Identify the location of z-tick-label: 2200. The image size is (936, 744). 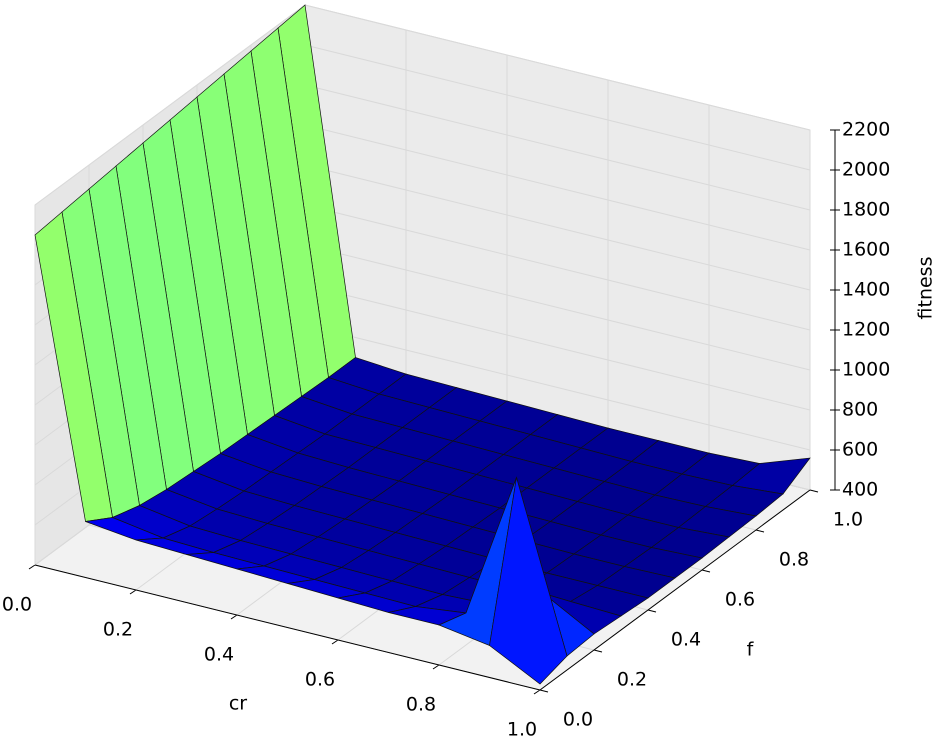
(866, 130).